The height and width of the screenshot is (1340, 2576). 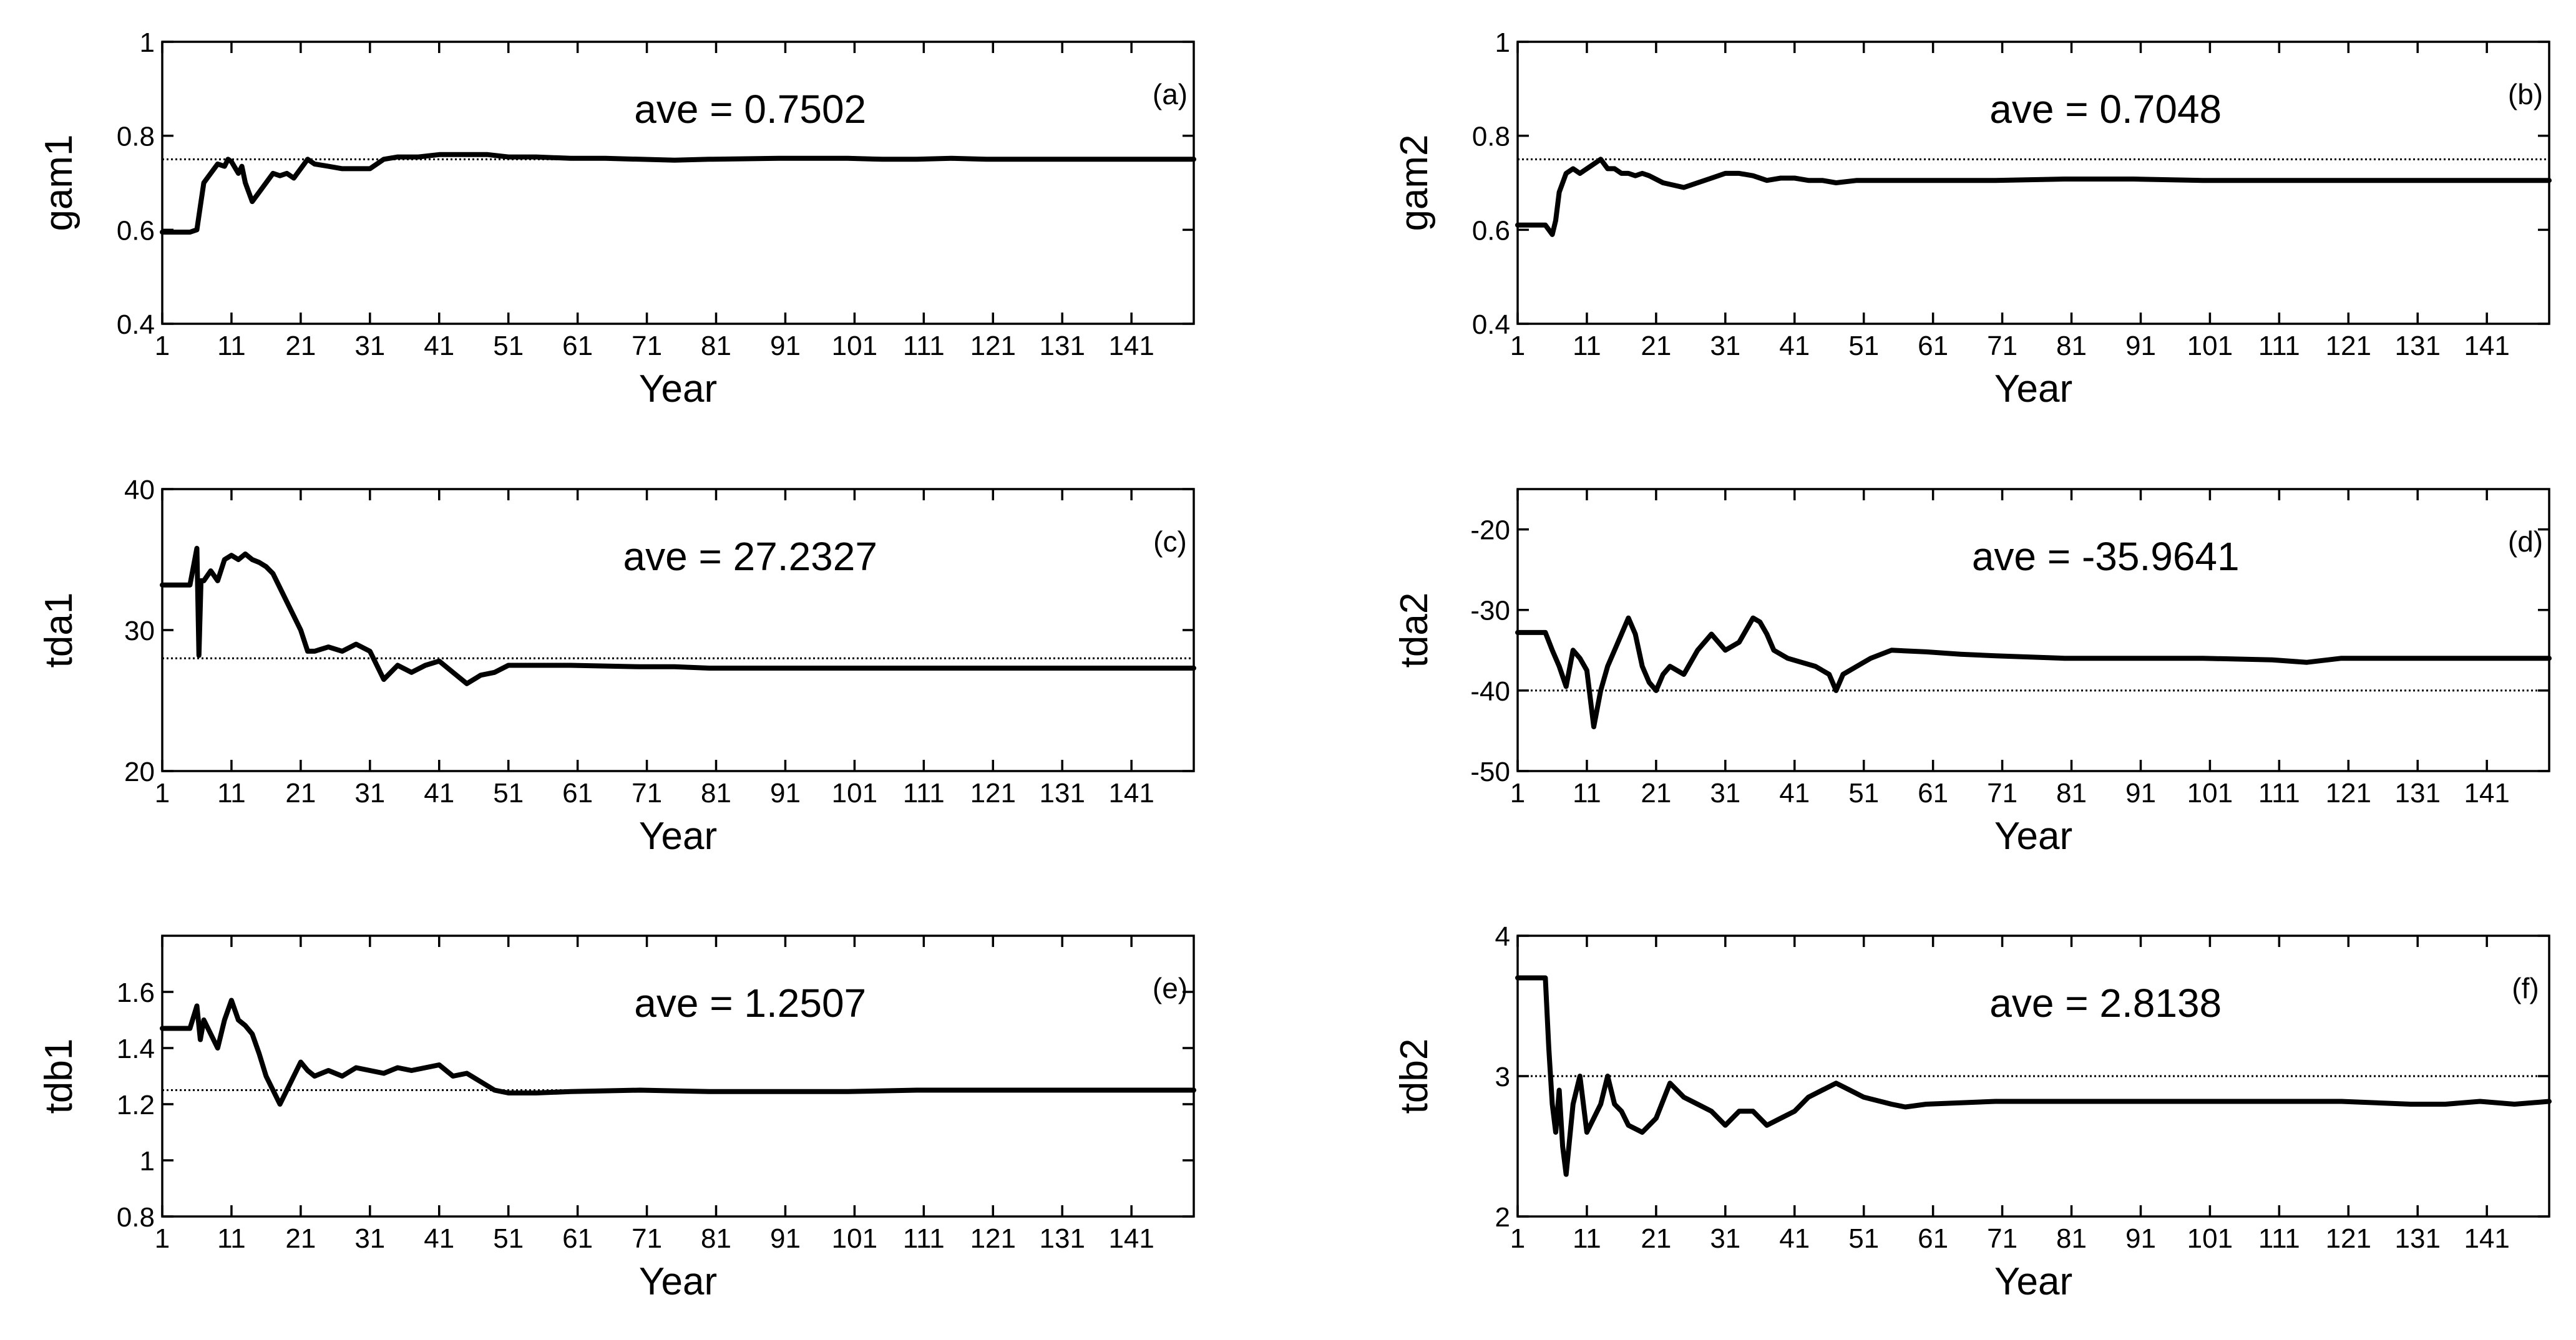 I want to click on y-tick-label: 4, so click(x=1502, y=936).